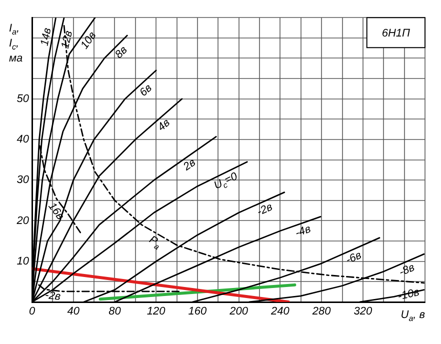 The image size is (441, 344). Describe the element at coordinates (238, 312) in the screenshot. I see `x-tick-label: 200` at that location.